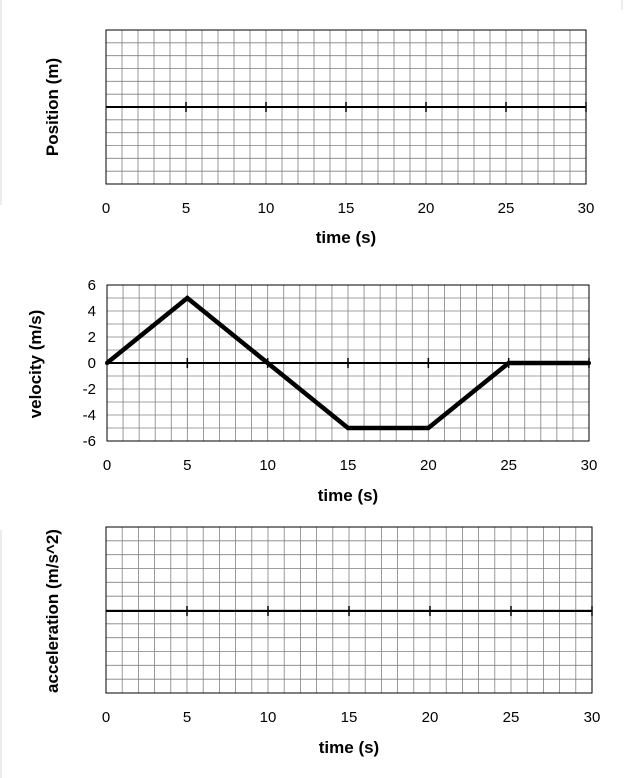  I want to click on position-series, so click(346, 107).